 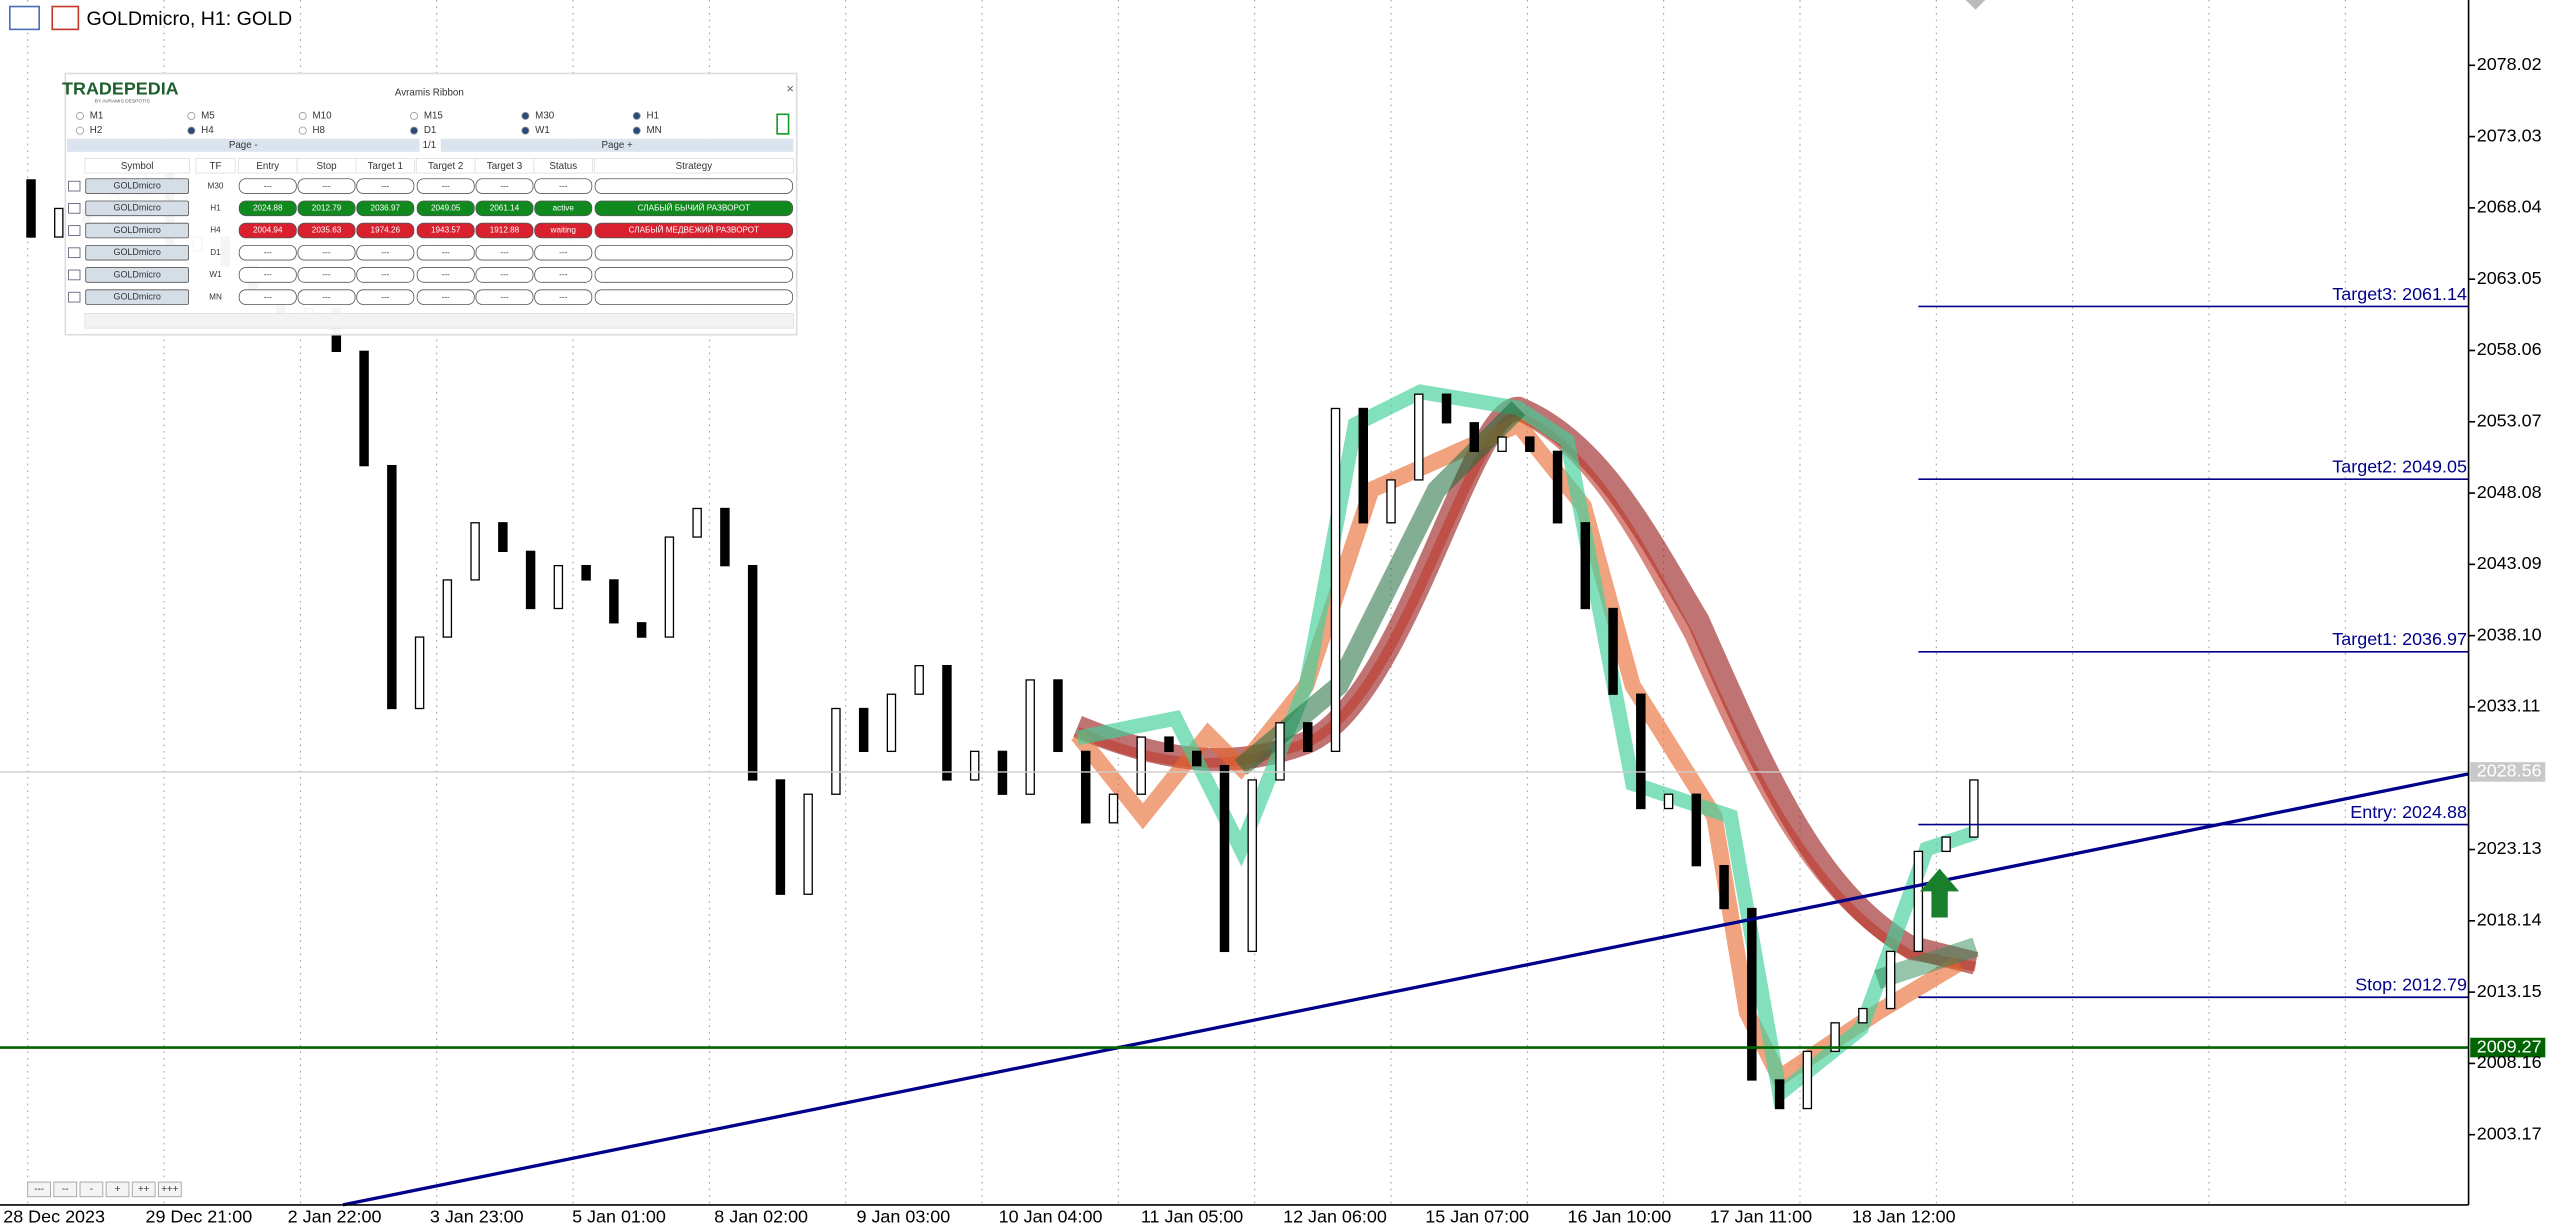 I want to click on page-next-button, so click(x=617, y=145).